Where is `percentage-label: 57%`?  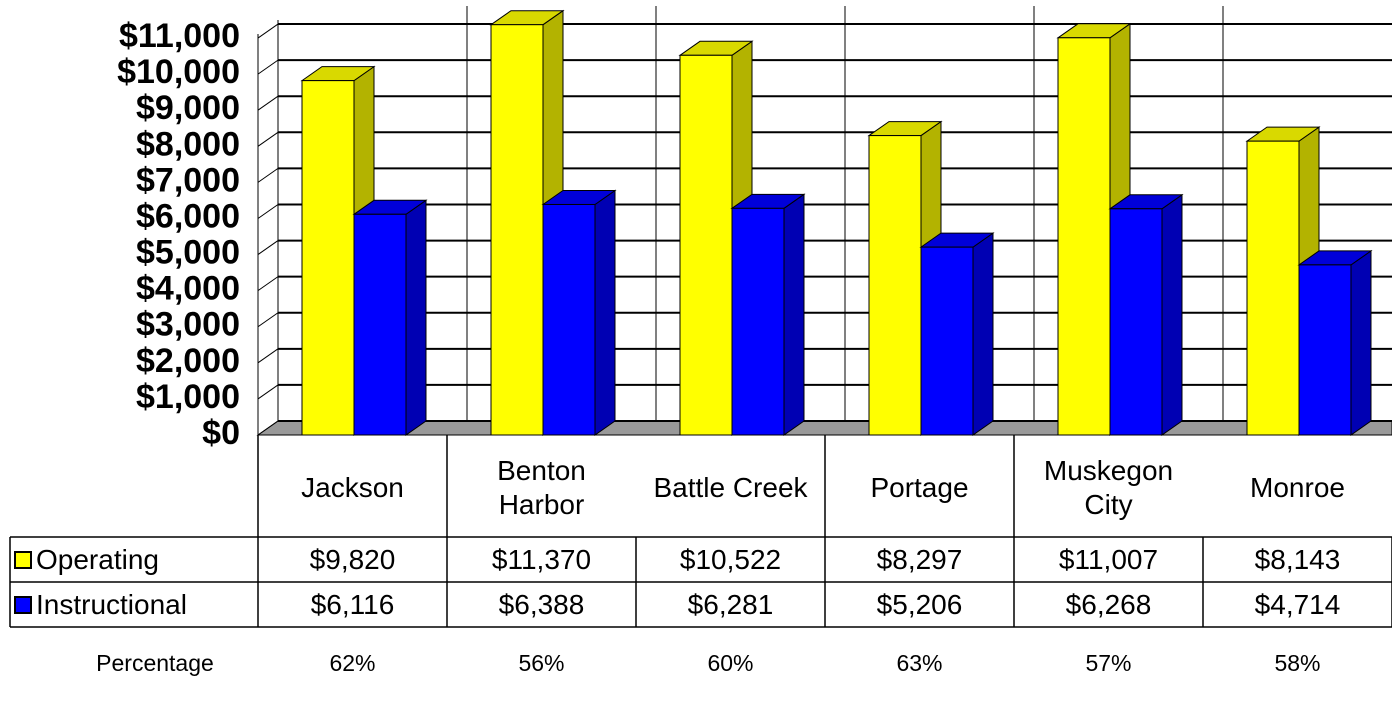 percentage-label: 57% is located at coordinates (1108, 663).